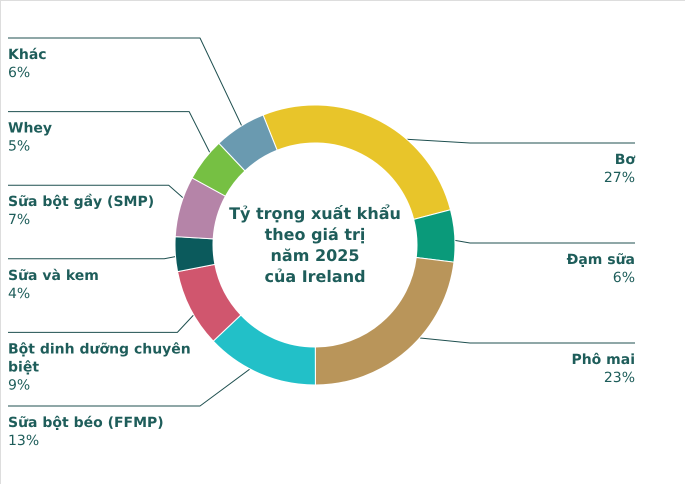 The image size is (685, 484). I want to click on slice-label: Phô mai, so click(603, 360).